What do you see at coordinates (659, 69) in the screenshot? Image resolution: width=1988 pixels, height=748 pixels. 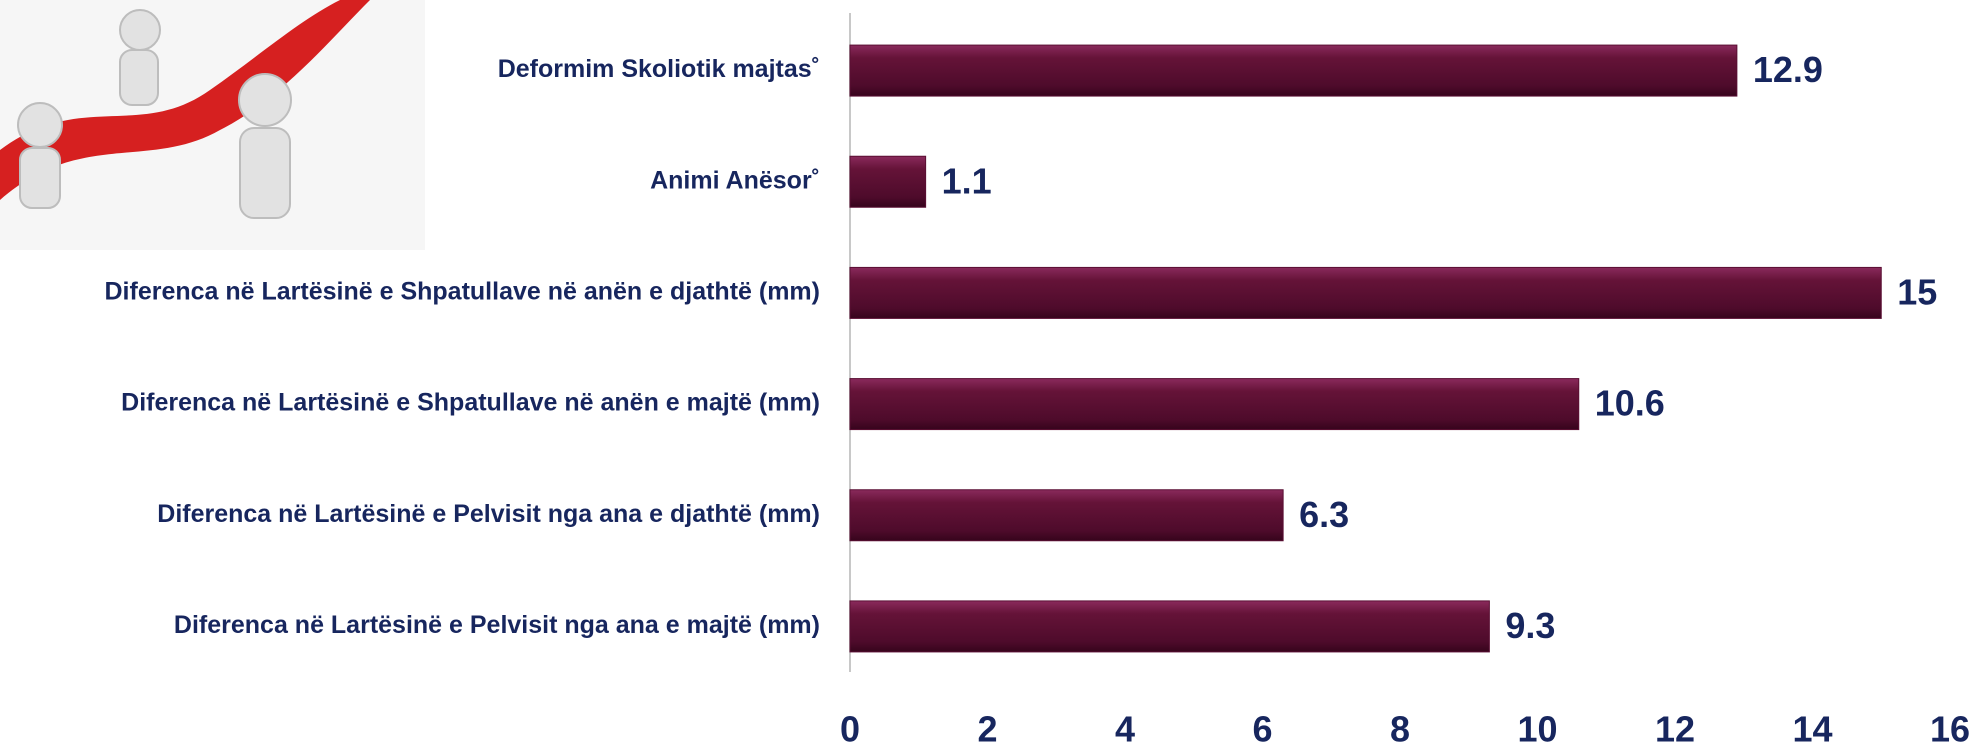 I see `category-label: Deformim Skoliotik majtas˚` at bounding box center [659, 69].